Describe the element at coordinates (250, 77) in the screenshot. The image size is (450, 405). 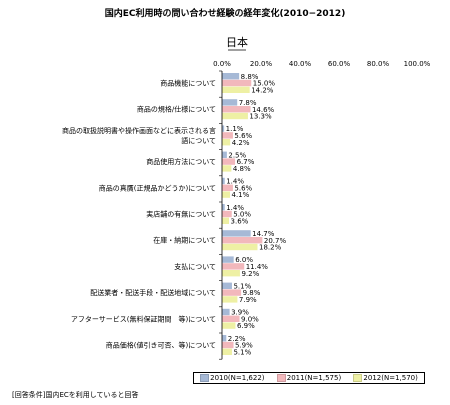
I see `data-label: 8.8%` at that location.